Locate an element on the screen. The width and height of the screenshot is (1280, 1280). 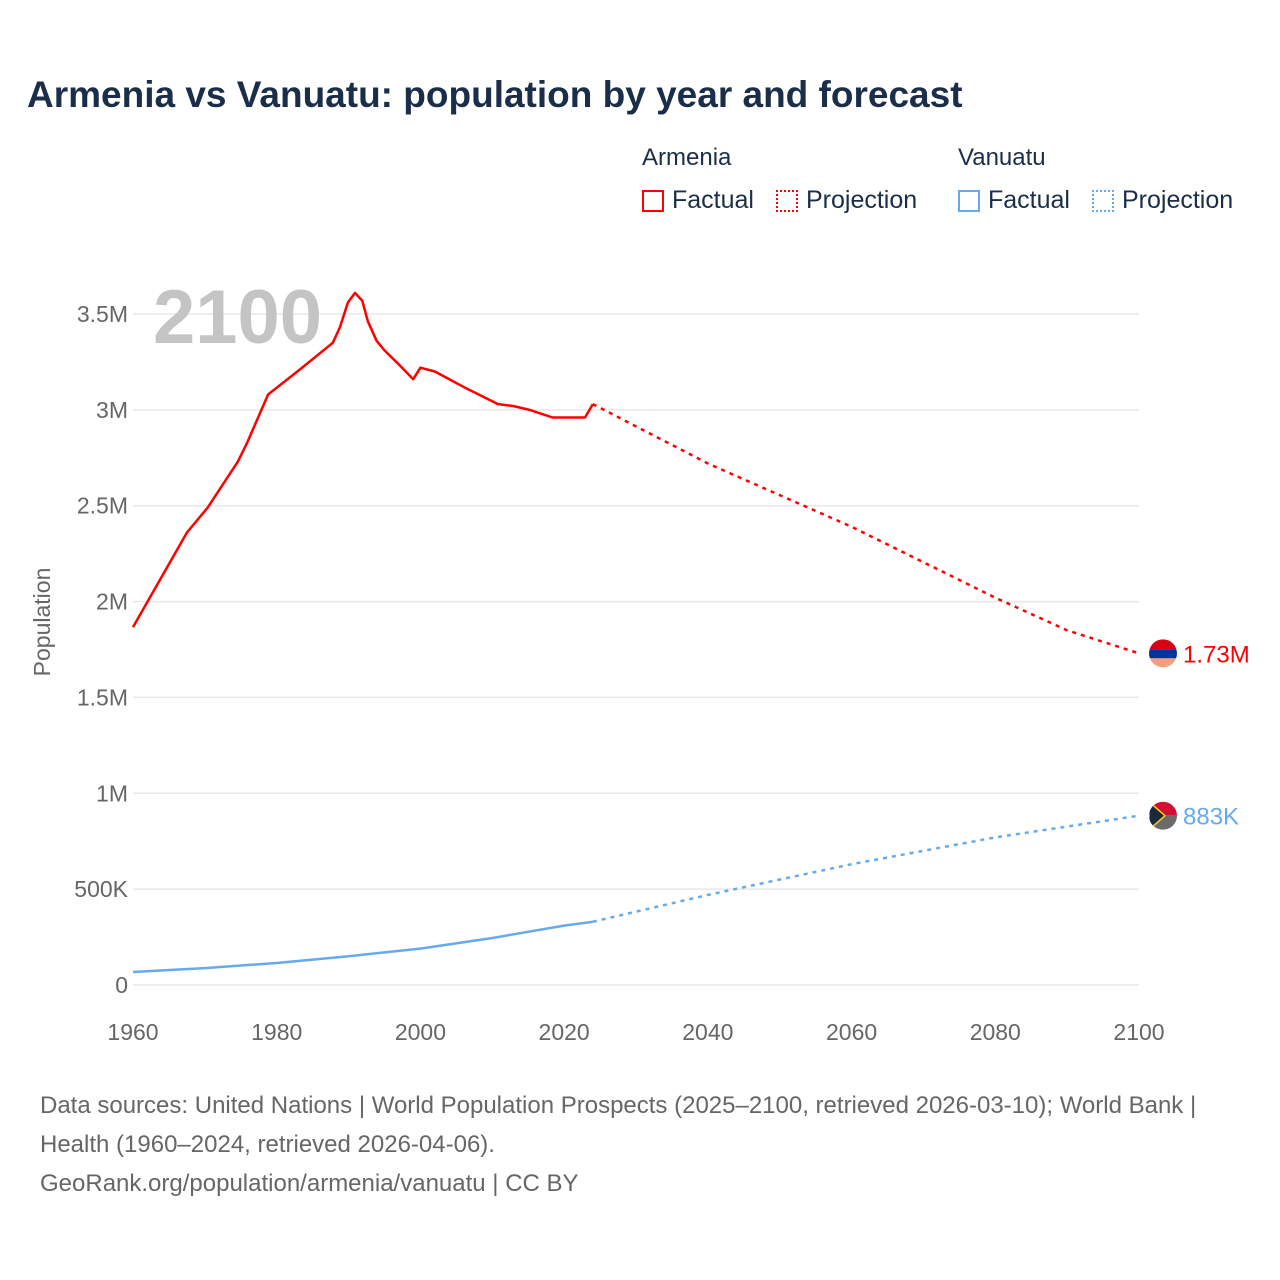
y-axis-label: Population is located at coordinates (42, 622).